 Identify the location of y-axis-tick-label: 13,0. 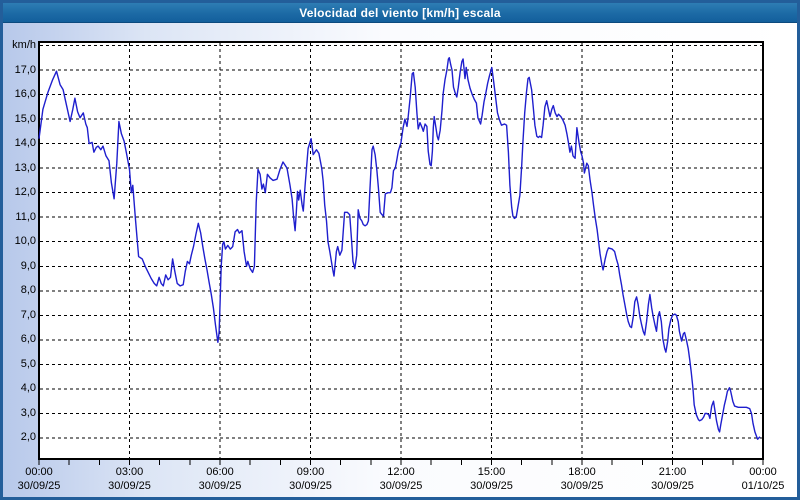
(25, 167).